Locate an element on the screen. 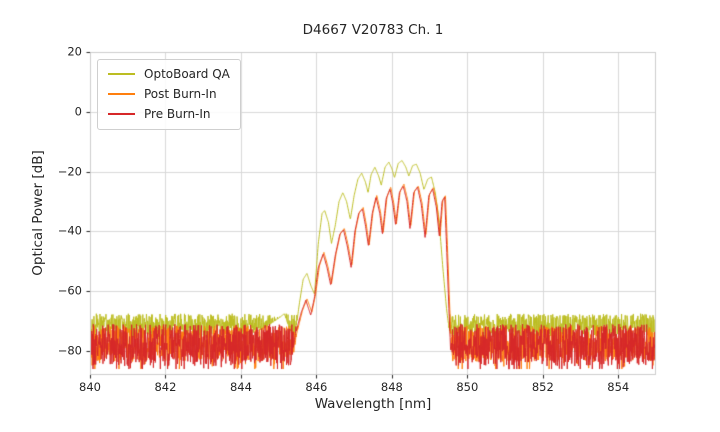 The height and width of the screenshot is (432, 720). legend-label: Post Burn-In is located at coordinates (180, 94).